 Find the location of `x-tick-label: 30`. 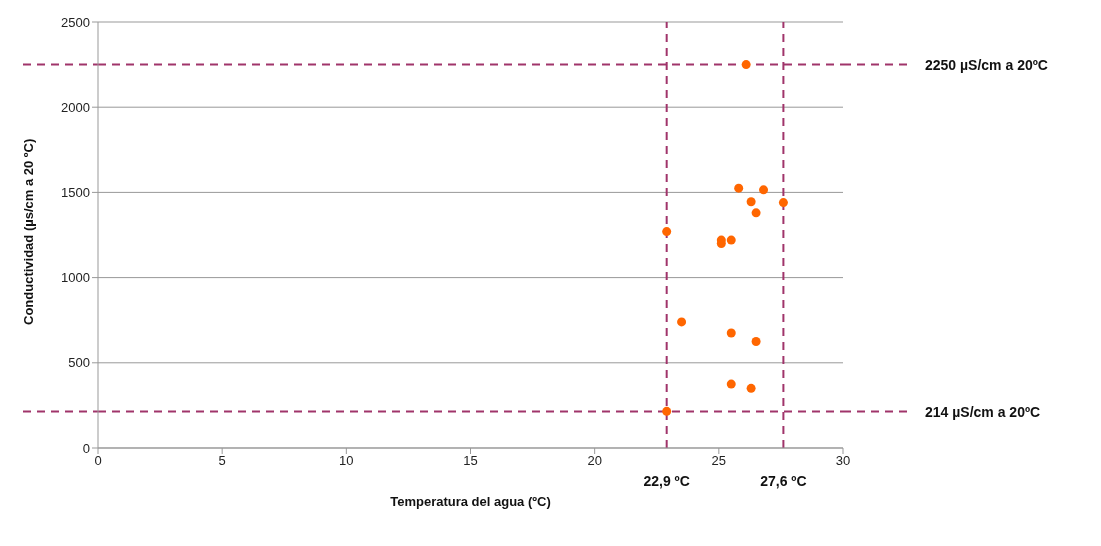

x-tick-label: 30 is located at coordinates (843, 461).